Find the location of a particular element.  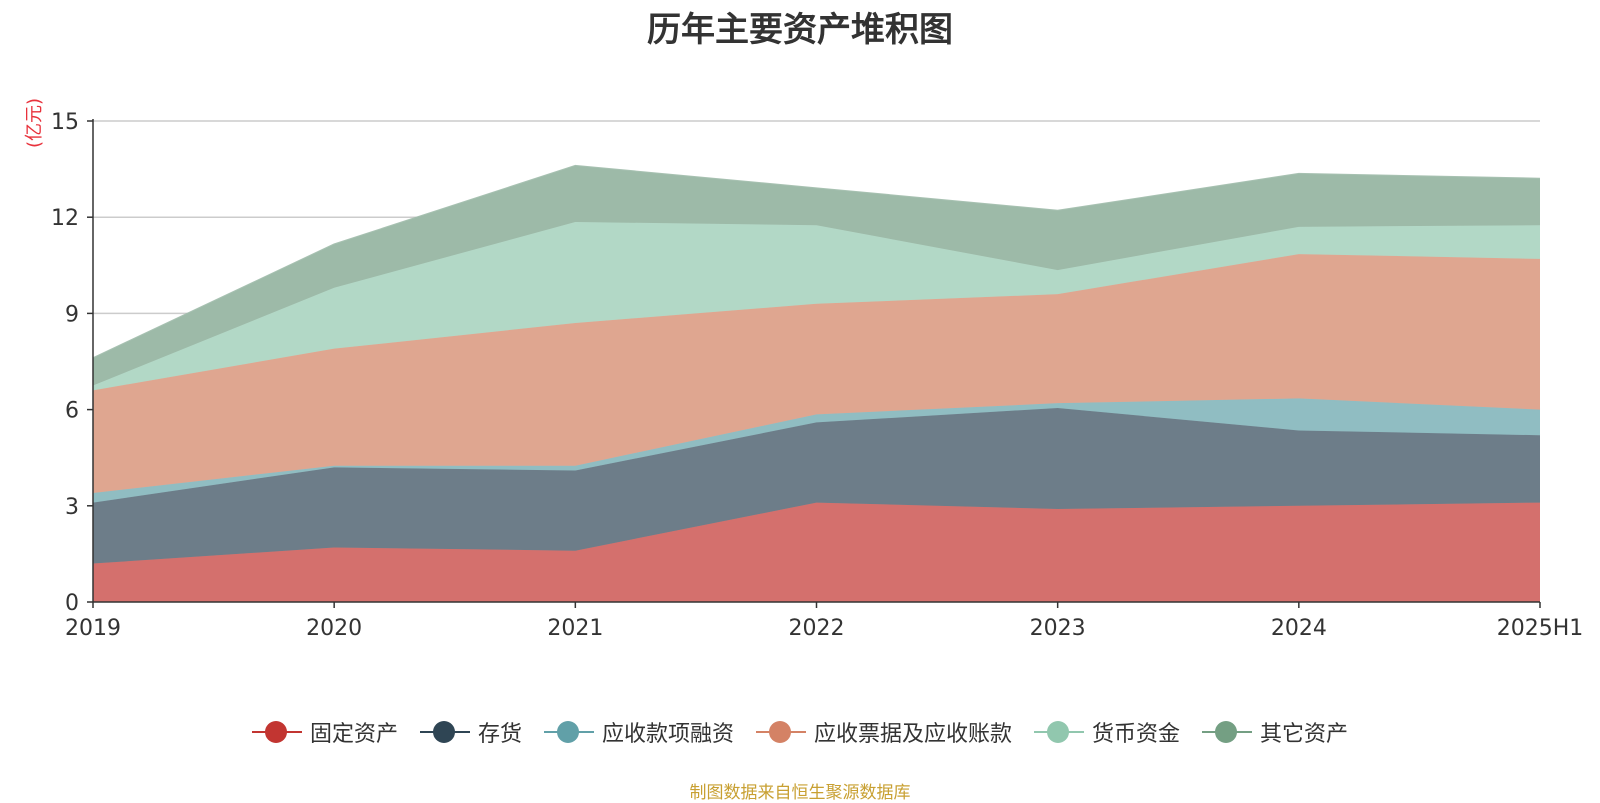

source-note: 制图数据来自恒生聚源数据库 is located at coordinates (800, 793).